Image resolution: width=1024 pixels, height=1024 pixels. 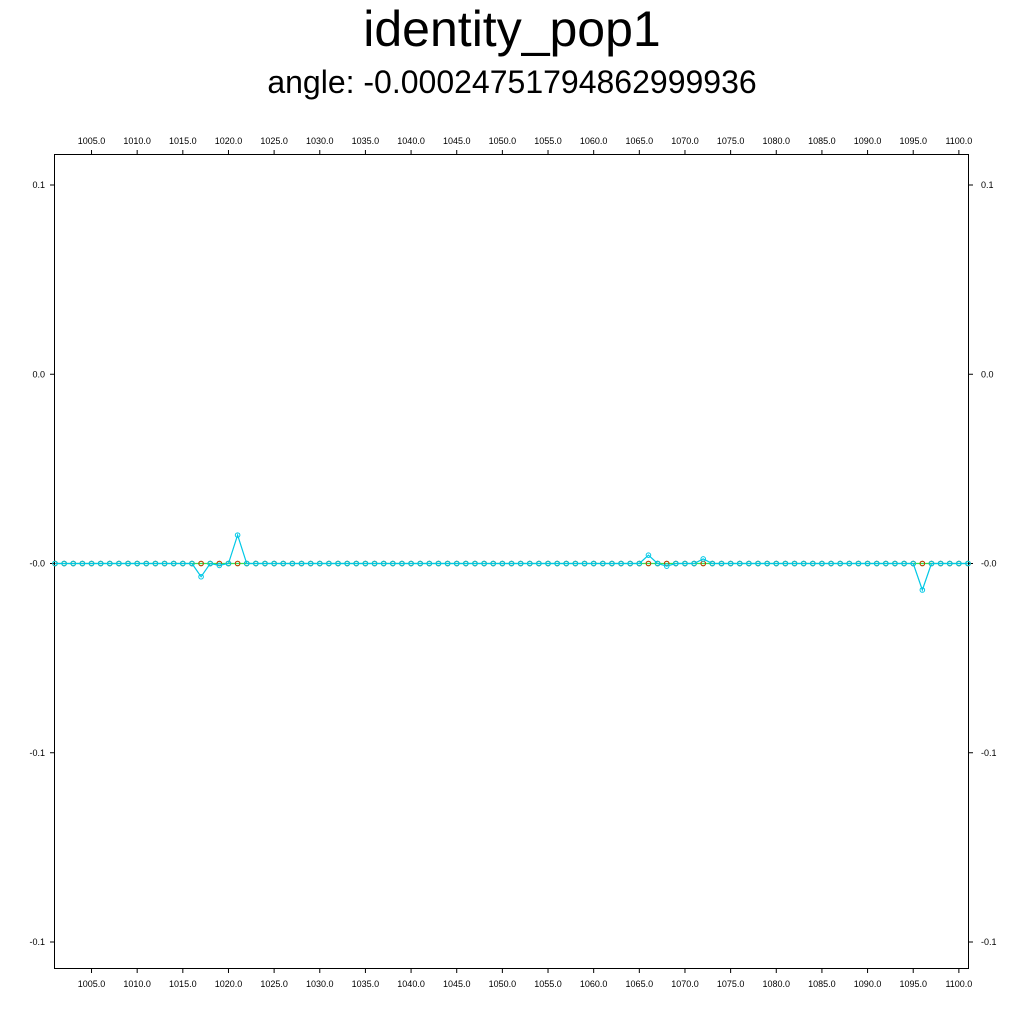 What do you see at coordinates (512, 29) in the screenshot?
I see `chart-title: identity_pop1` at bounding box center [512, 29].